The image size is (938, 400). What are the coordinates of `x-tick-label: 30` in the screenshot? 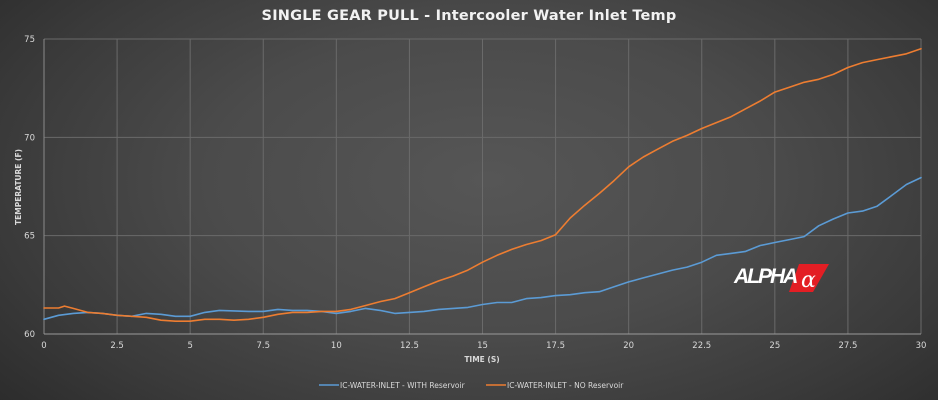 It's located at (921, 346).